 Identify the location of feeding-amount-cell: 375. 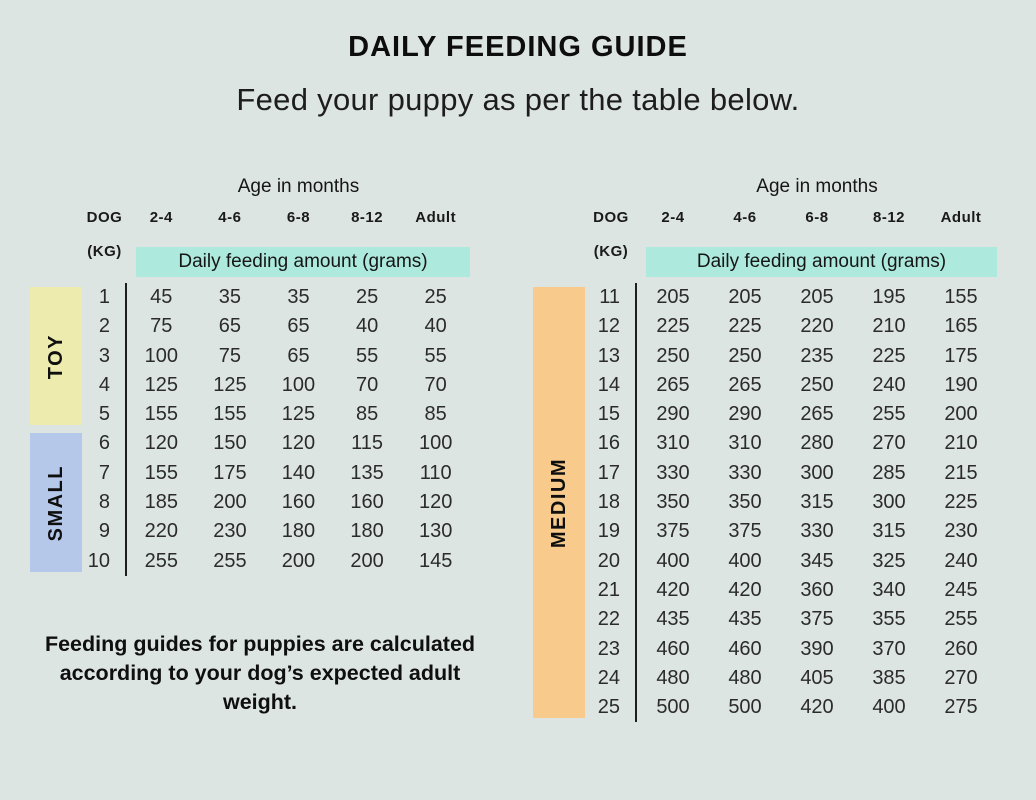
(745, 531).